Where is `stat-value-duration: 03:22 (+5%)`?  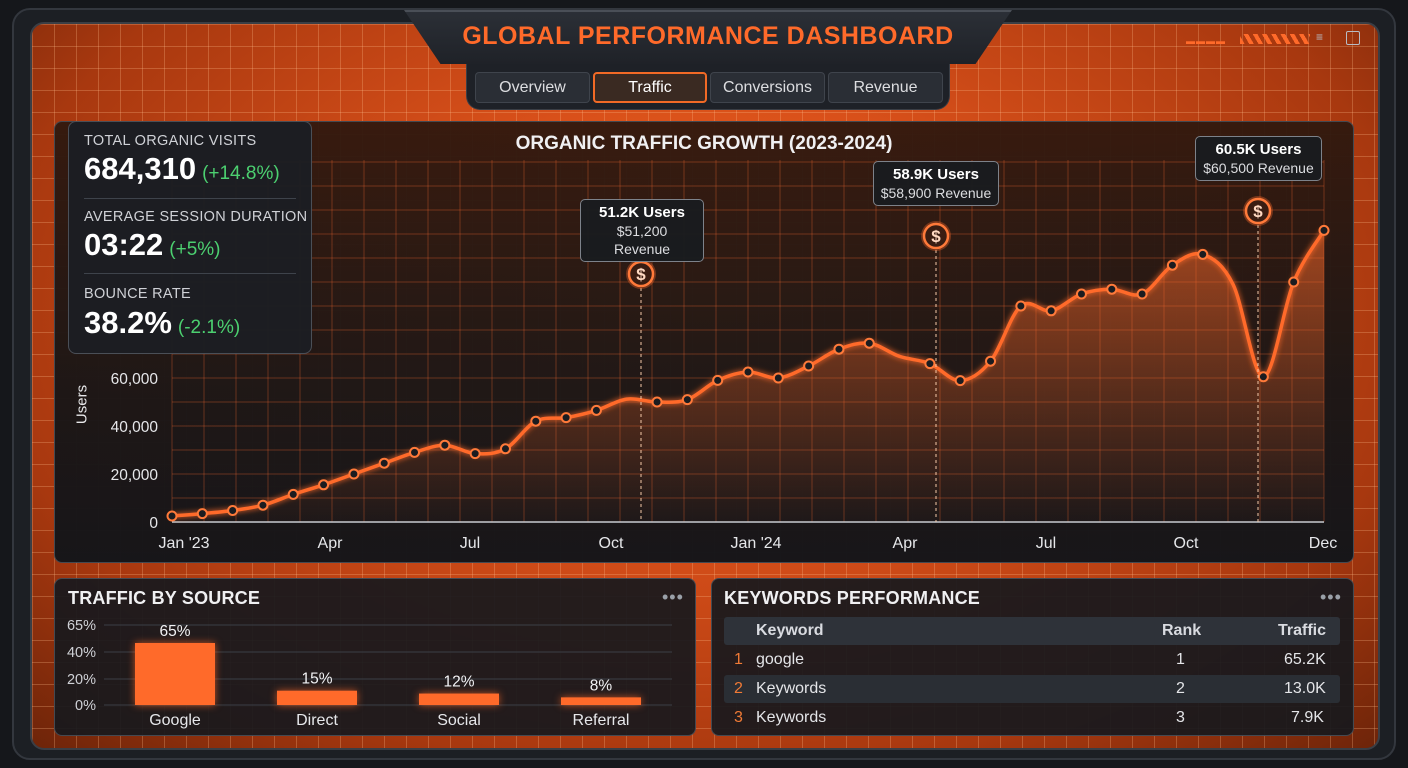 stat-value-duration: 03:22 (+5%) is located at coordinates (152, 245).